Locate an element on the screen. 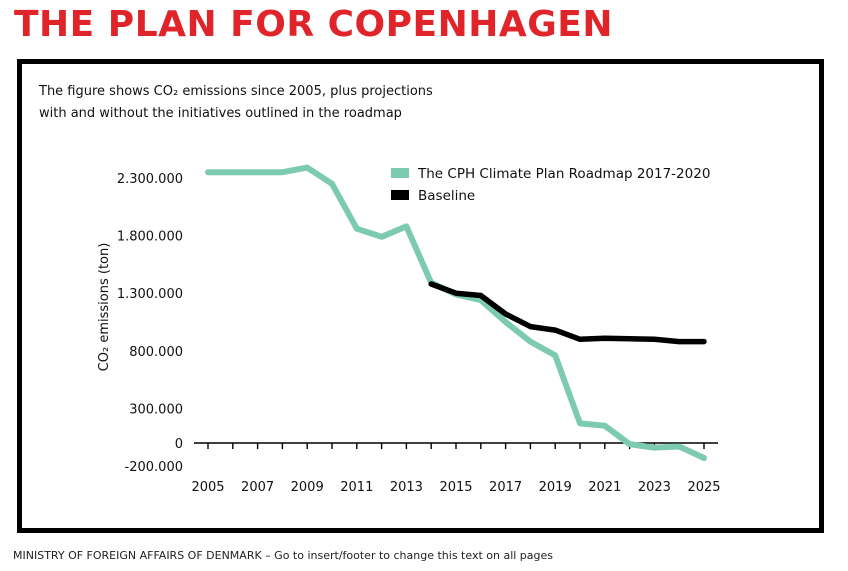 This screenshot has height=571, width=848. x-tick-label: 2019 is located at coordinates (555, 487).